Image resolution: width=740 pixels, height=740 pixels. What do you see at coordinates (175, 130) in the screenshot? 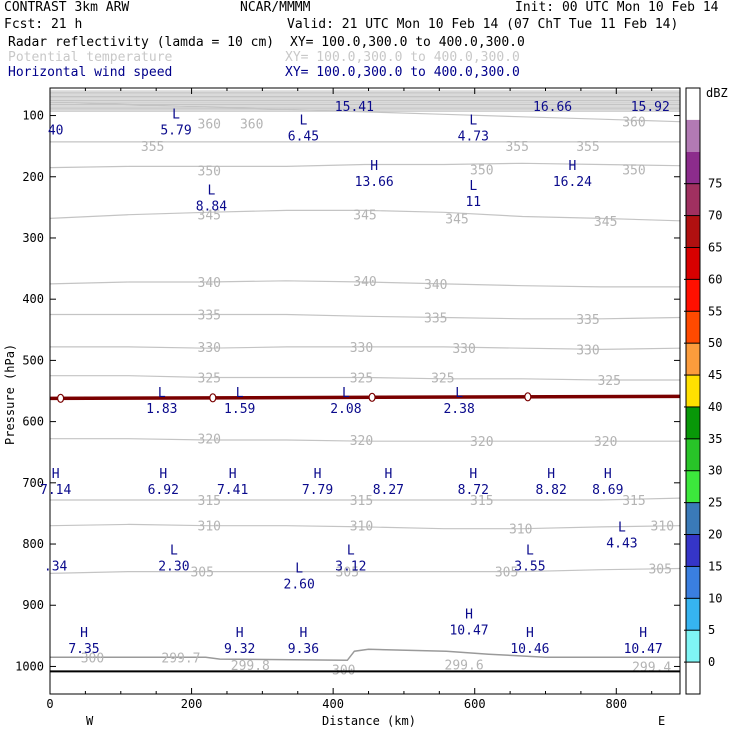
I see `wind-extremum-value: 5.79` at bounding box center [175, 130].